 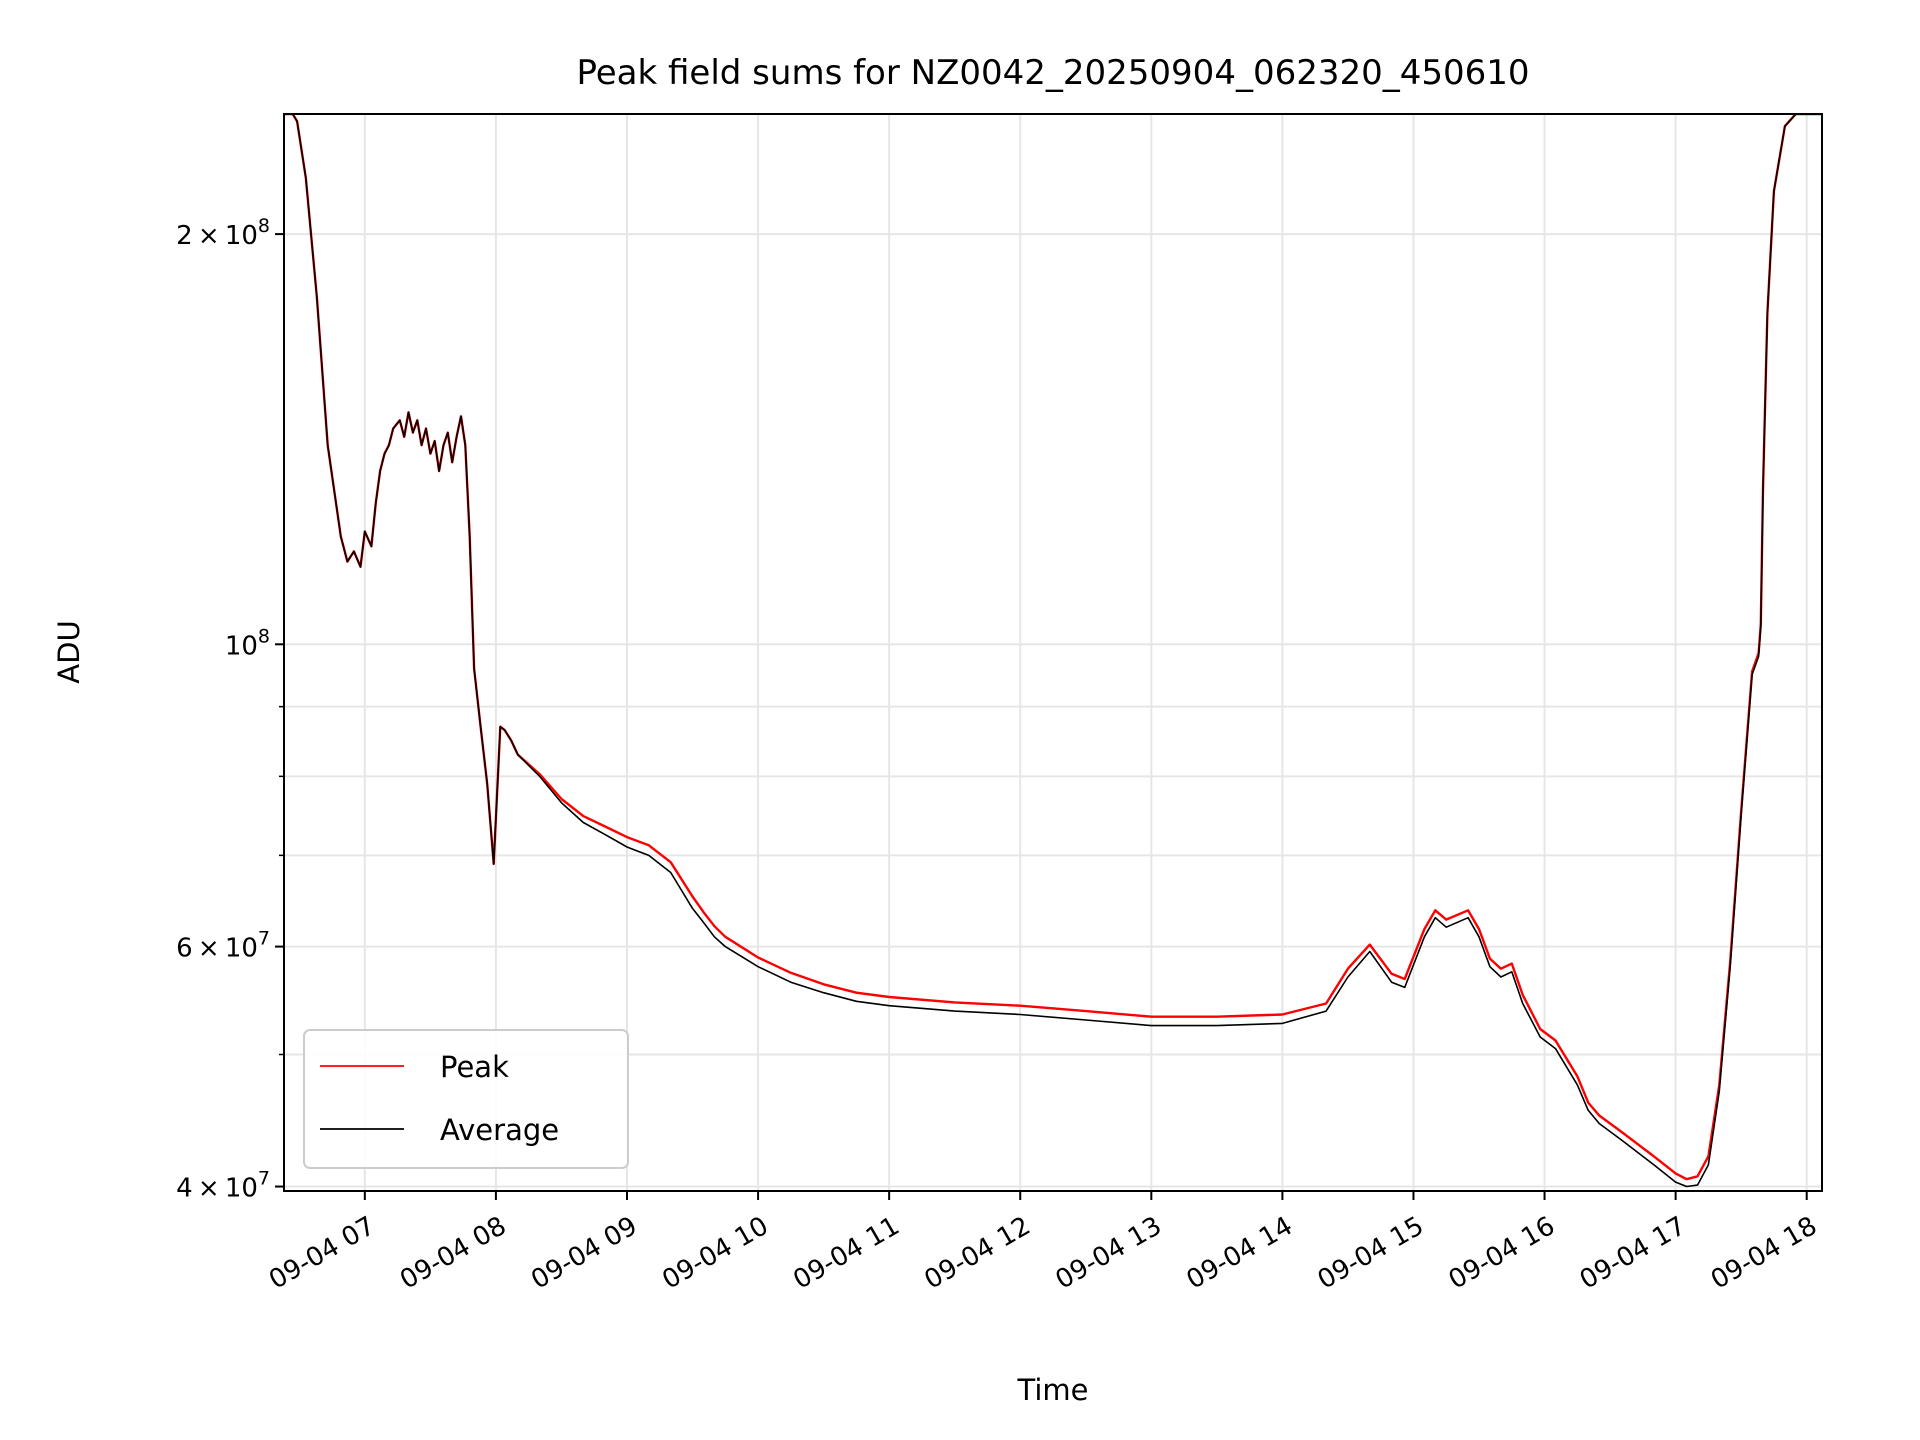 I want to click on legend-label-average: Average, so click(x=499, y=1130).